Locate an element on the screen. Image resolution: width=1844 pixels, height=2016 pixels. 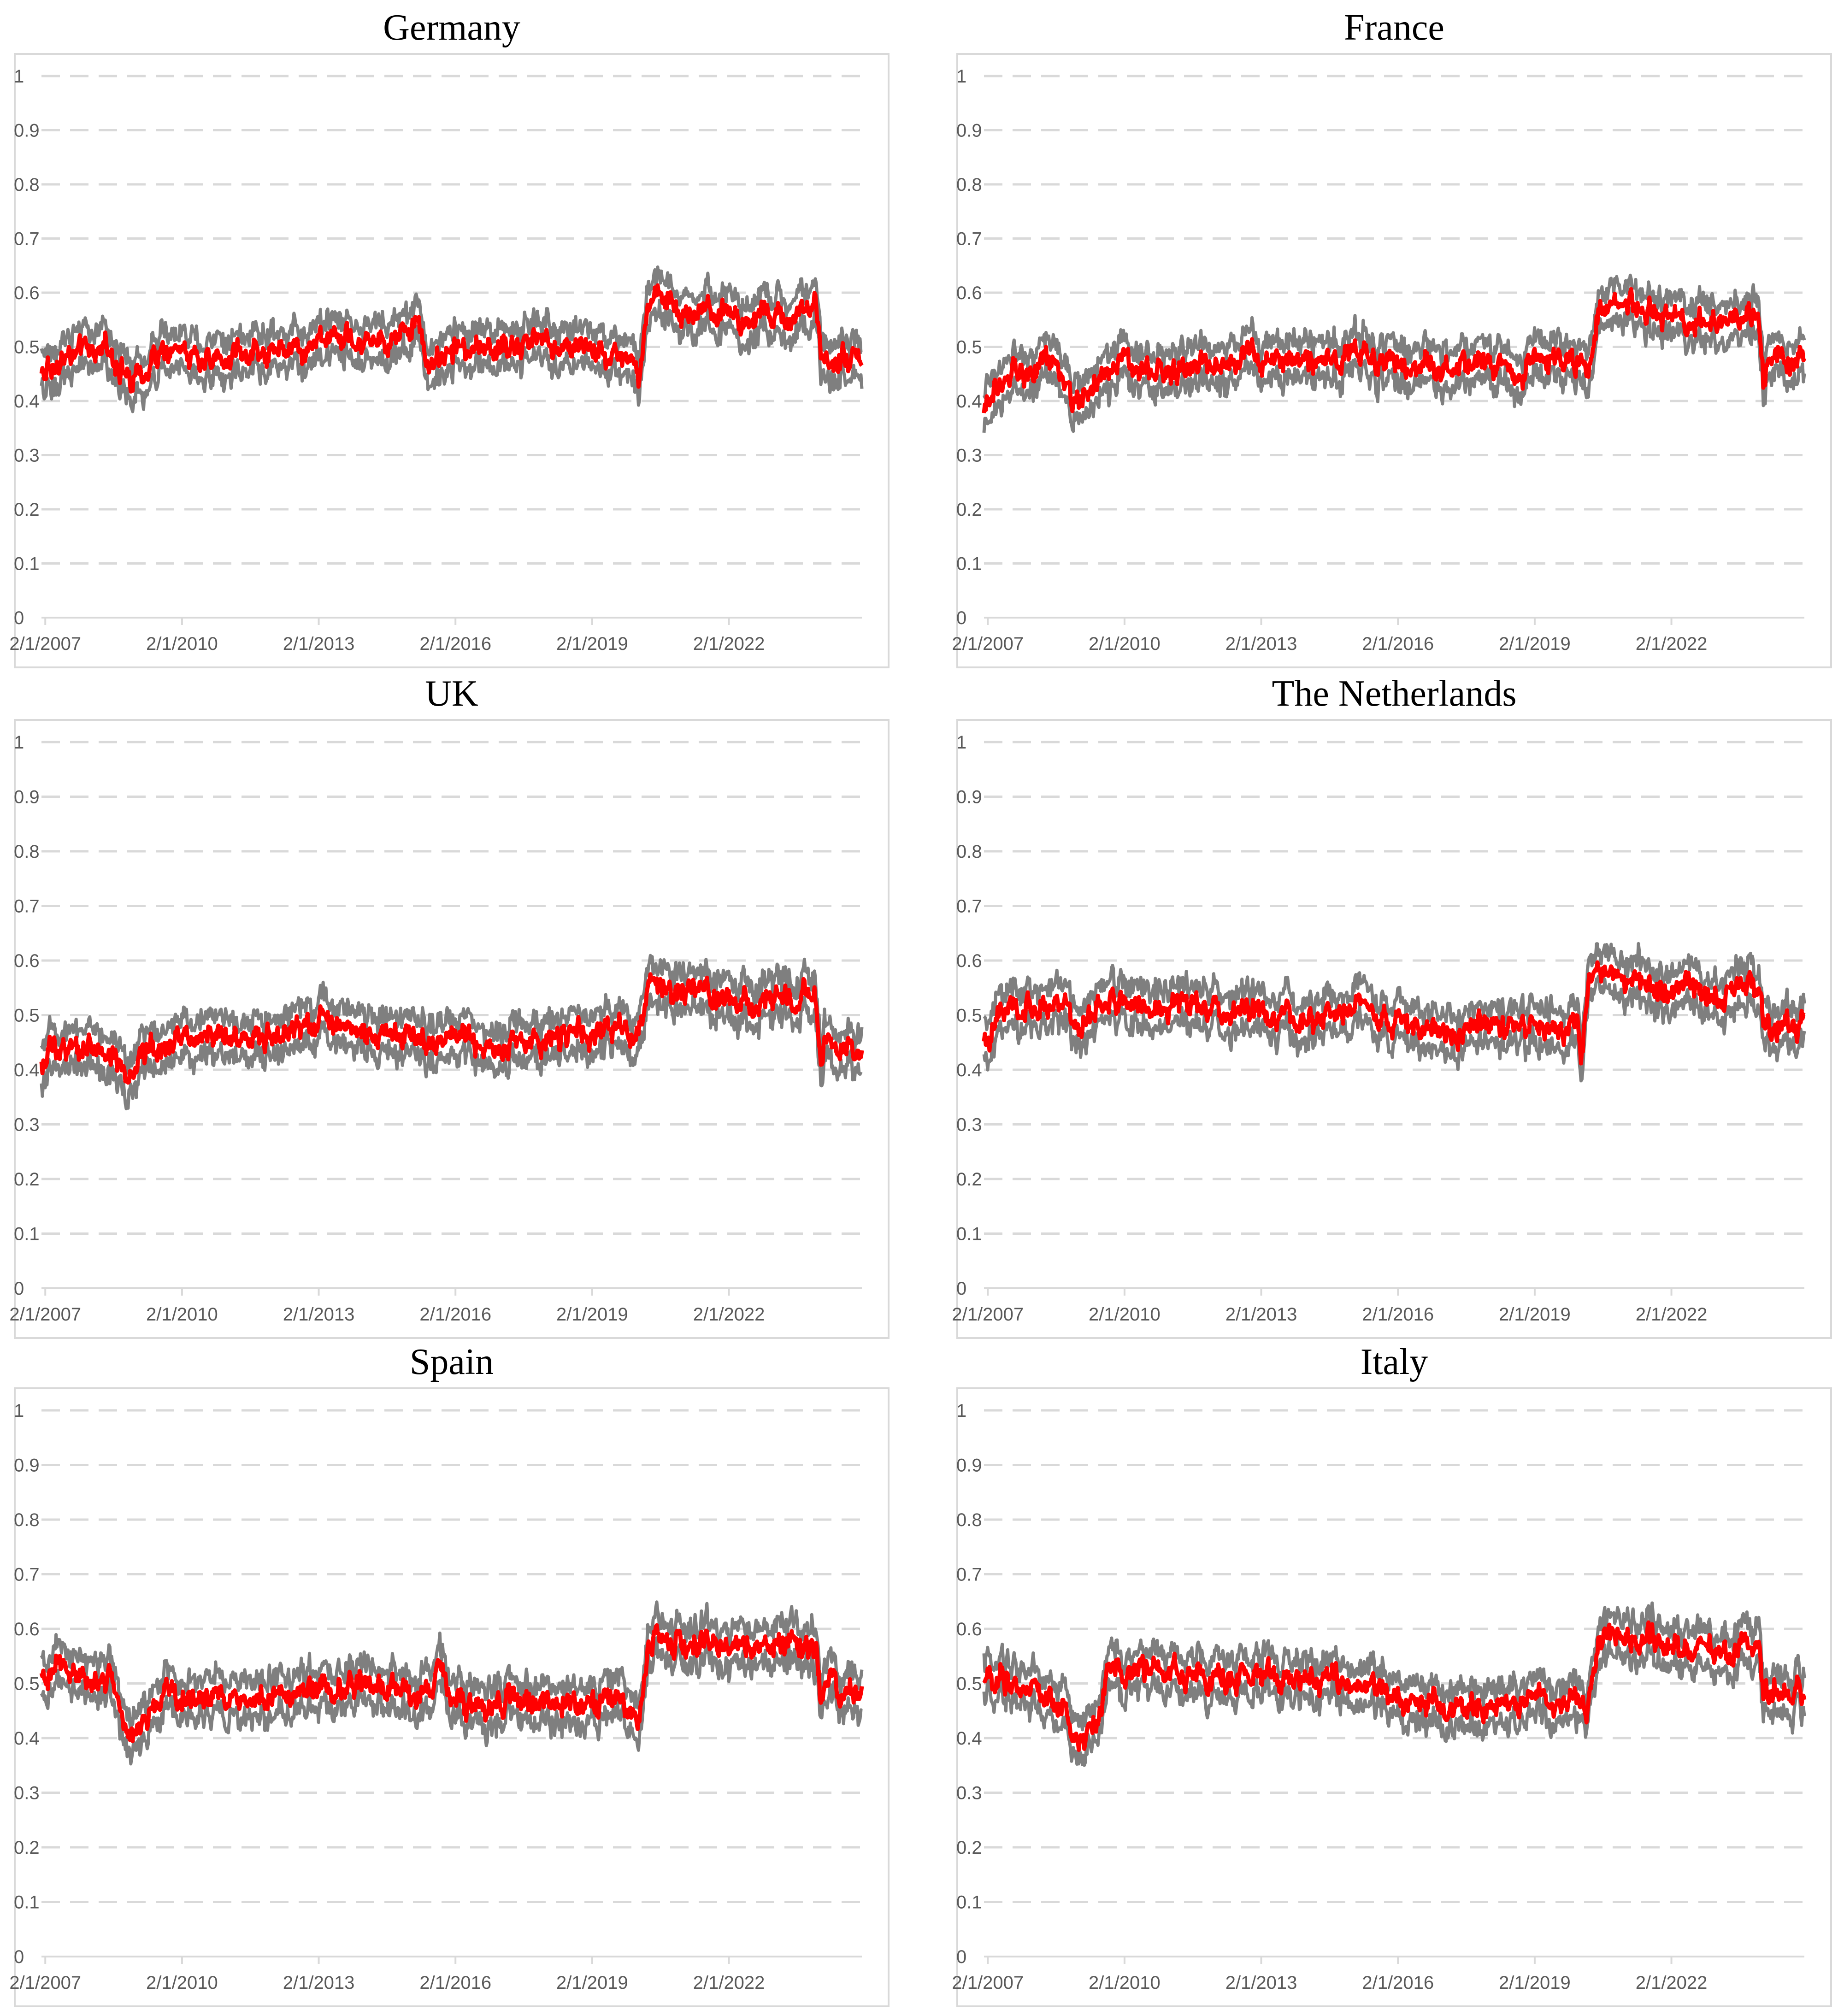
chart-title: France is located at coordinates (1394, 28).